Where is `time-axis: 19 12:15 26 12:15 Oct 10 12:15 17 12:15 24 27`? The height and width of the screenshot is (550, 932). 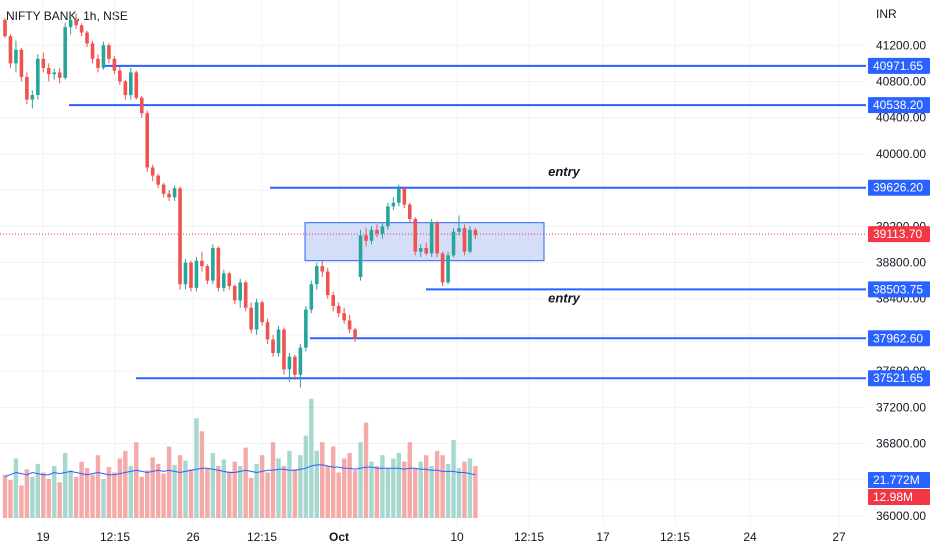
time-axis: 19 12:15 26 12:15 Oct 10 12:15 17 12:15 24 27 is located at coordinates (441, 537).